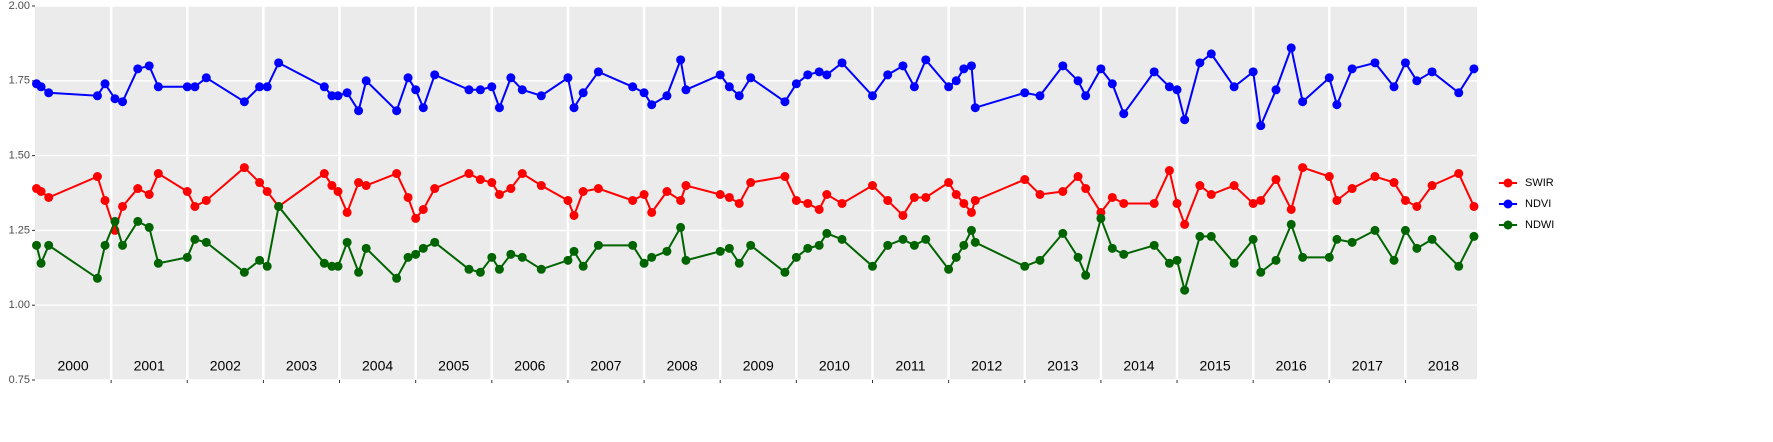  Describe the element at coordinates (225, 366) in the screenshot. I see `year-label: 2002` at that location.